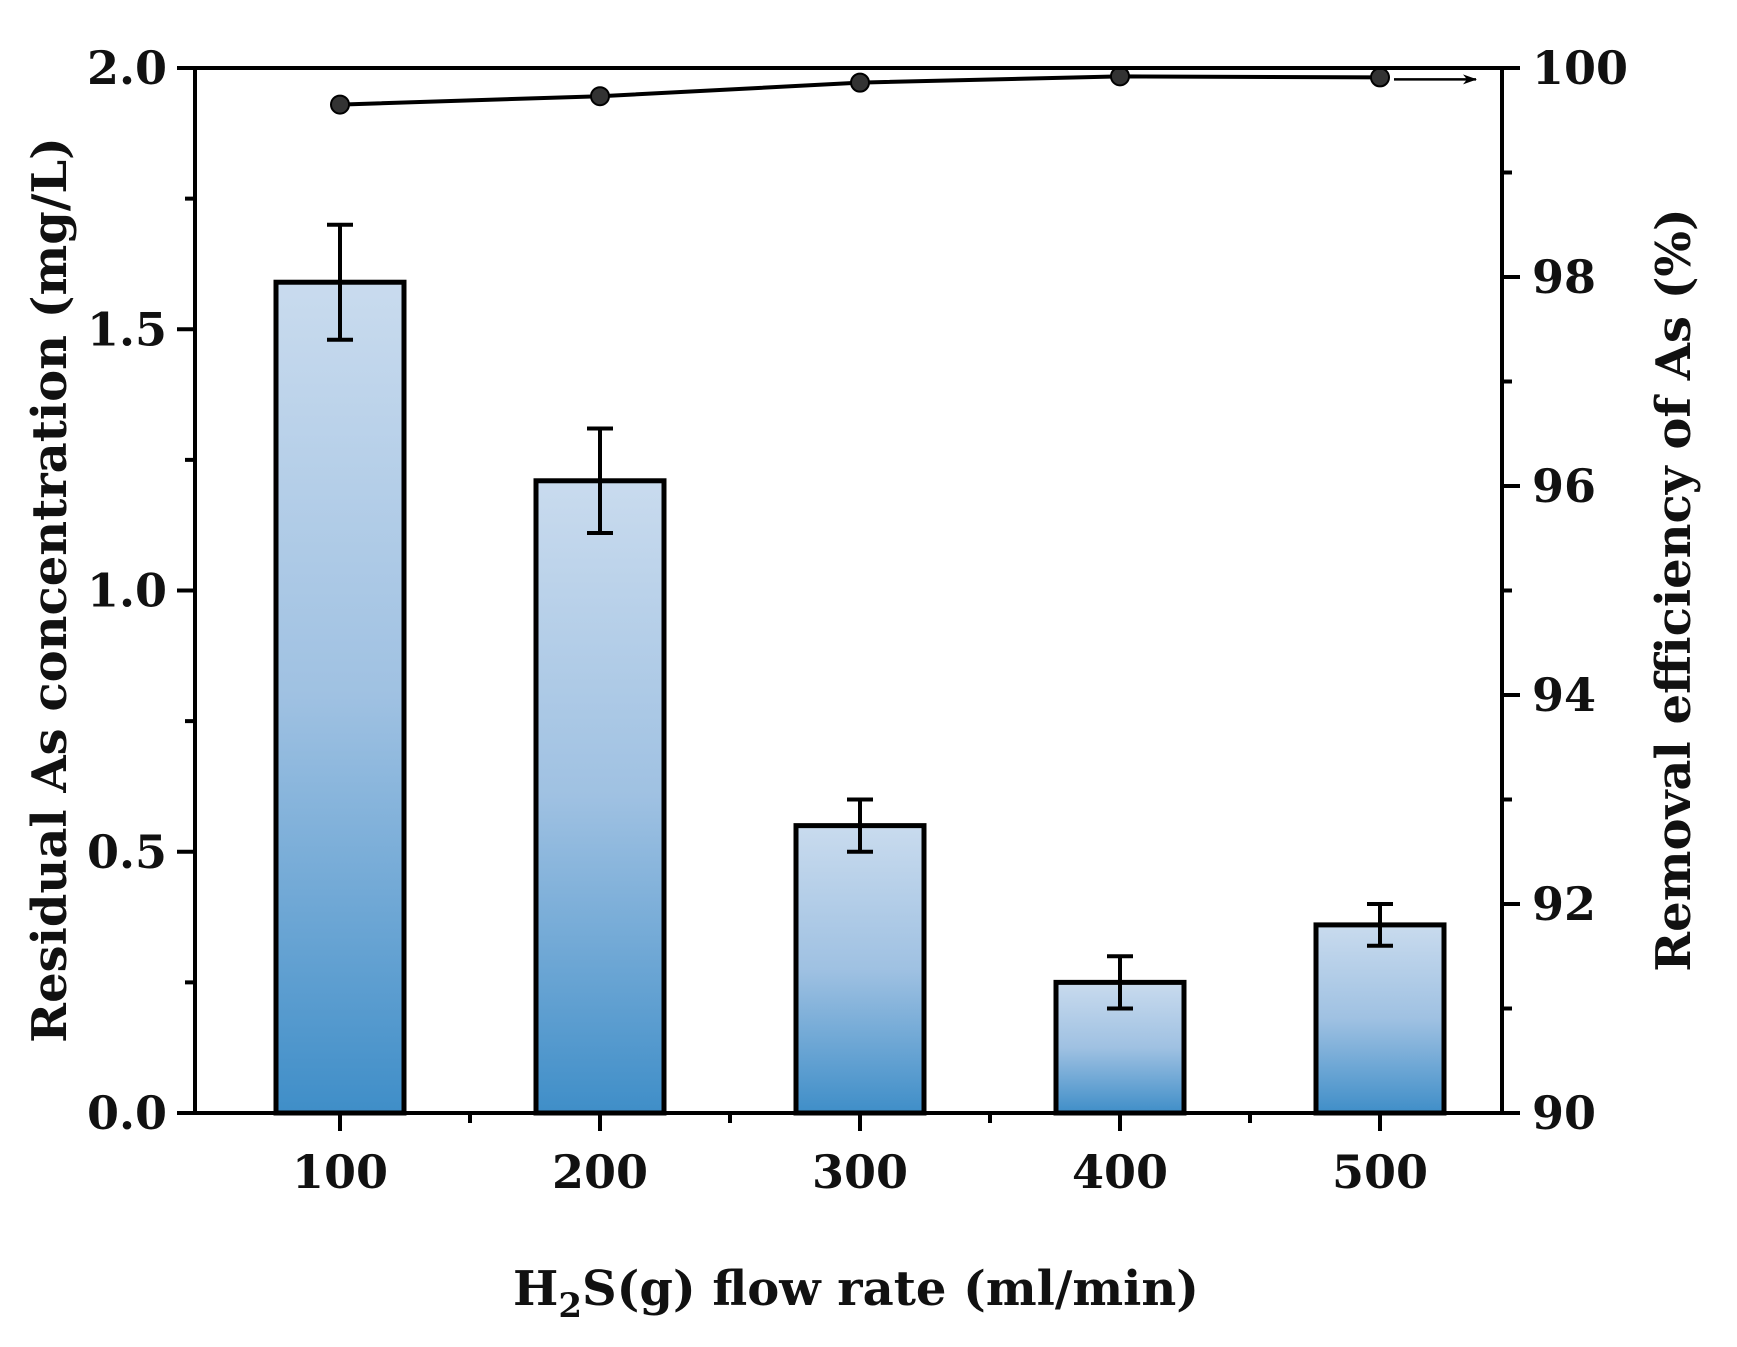 The width and height of the screenshot is (1737, 1347). What do you see at coordinates (1380, 1172) in the screenshot?
I see `x-tick-label: 500` at bounding box center [1380, 1172].